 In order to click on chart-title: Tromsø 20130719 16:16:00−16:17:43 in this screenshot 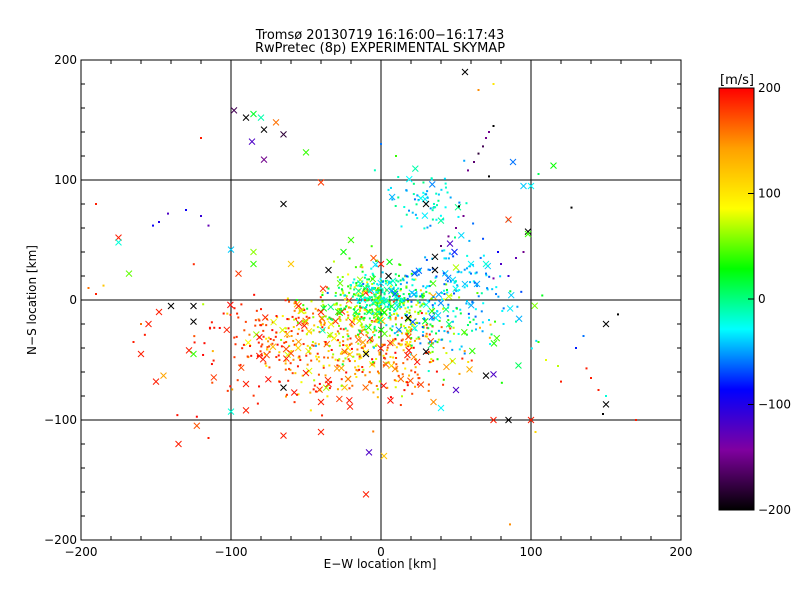, I will do `click(380, 35)`.